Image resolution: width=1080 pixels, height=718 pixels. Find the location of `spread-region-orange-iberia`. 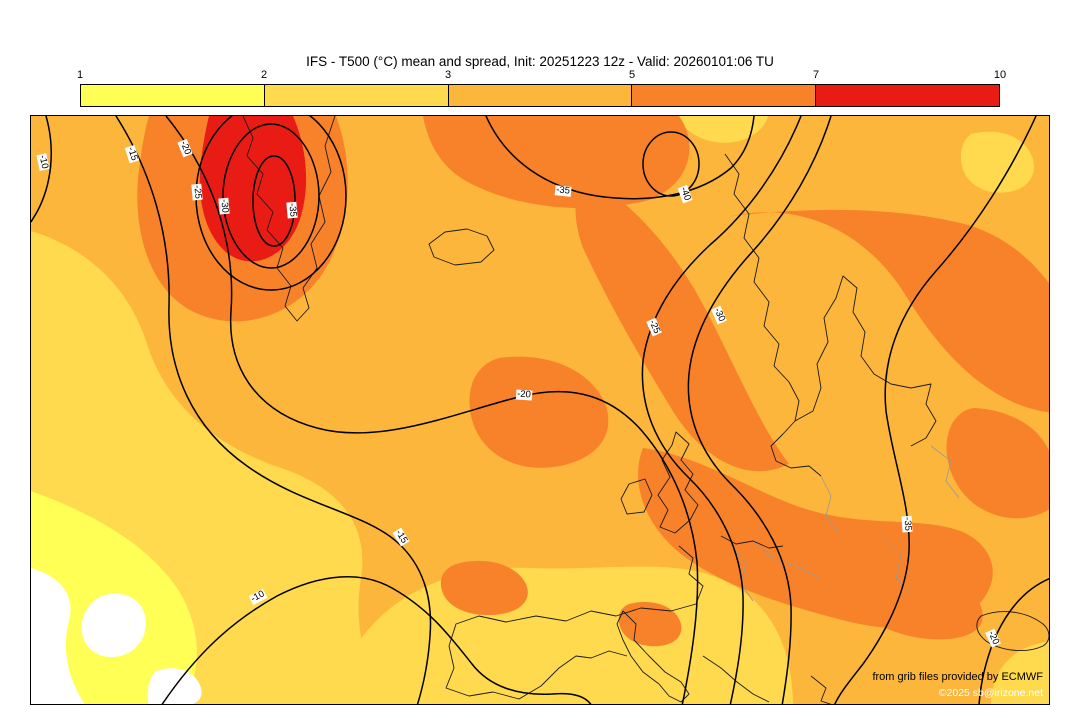

spread-region-orange-iberia is located at coordinates (484, 588).